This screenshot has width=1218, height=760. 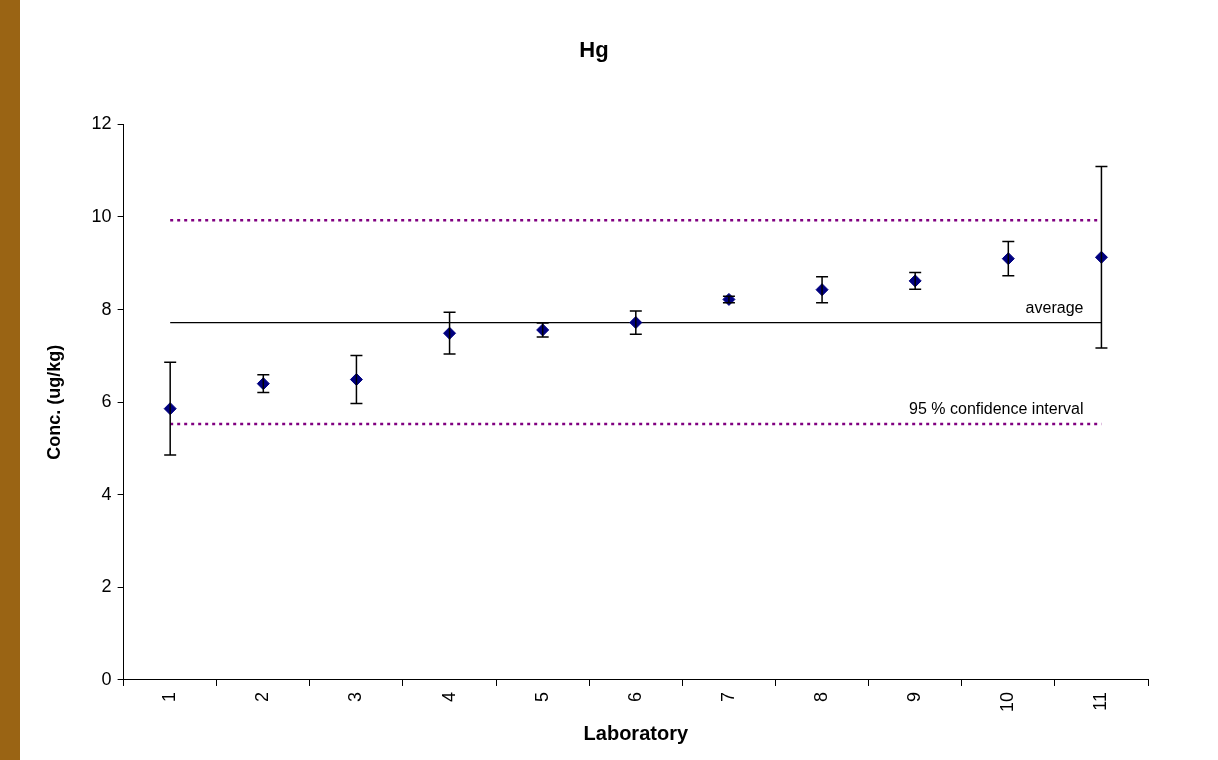 I want to click on x-tick-label: 7, so click(x=727, y=696).